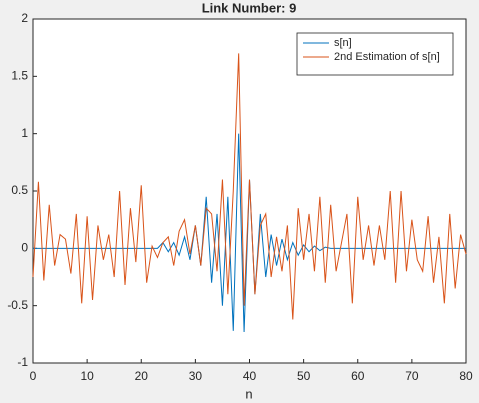 The width and height of the screenshot is (479, 403). I want to click on y-tick-label: -1, so click(22, 362).